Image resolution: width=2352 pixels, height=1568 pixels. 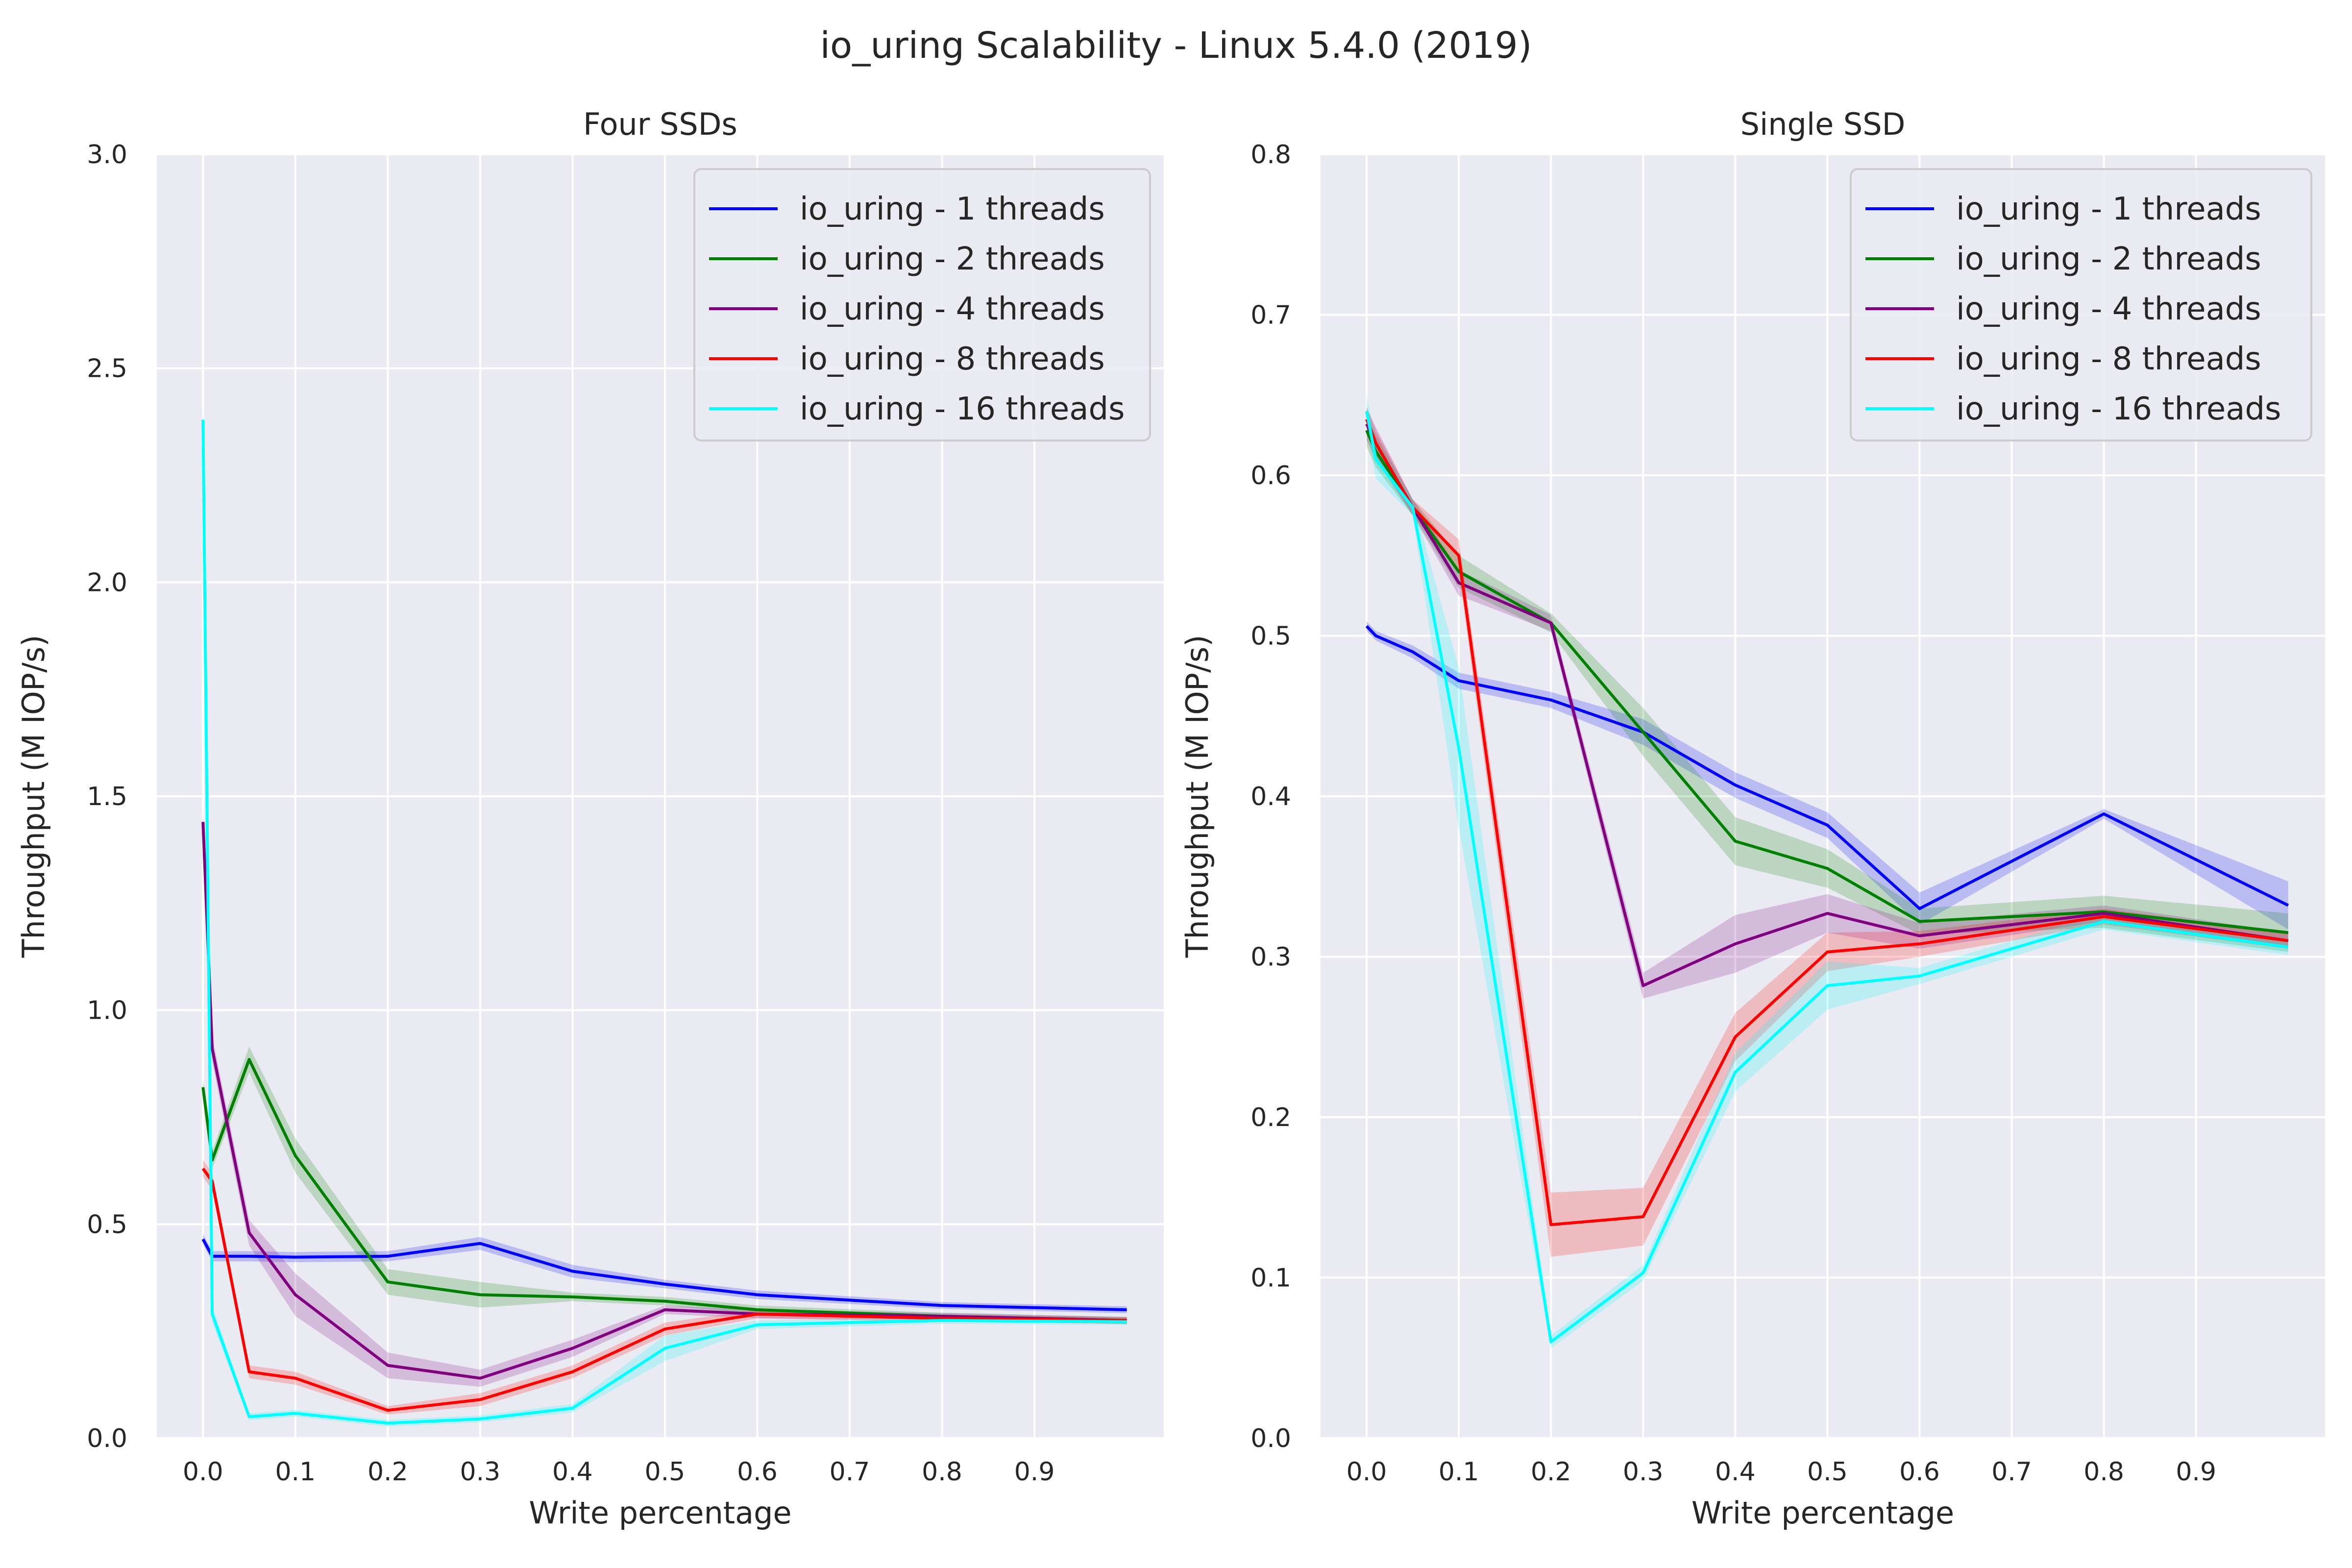 I want to click on y-tick-label: 0.2, so click(x=1270, y=1117).